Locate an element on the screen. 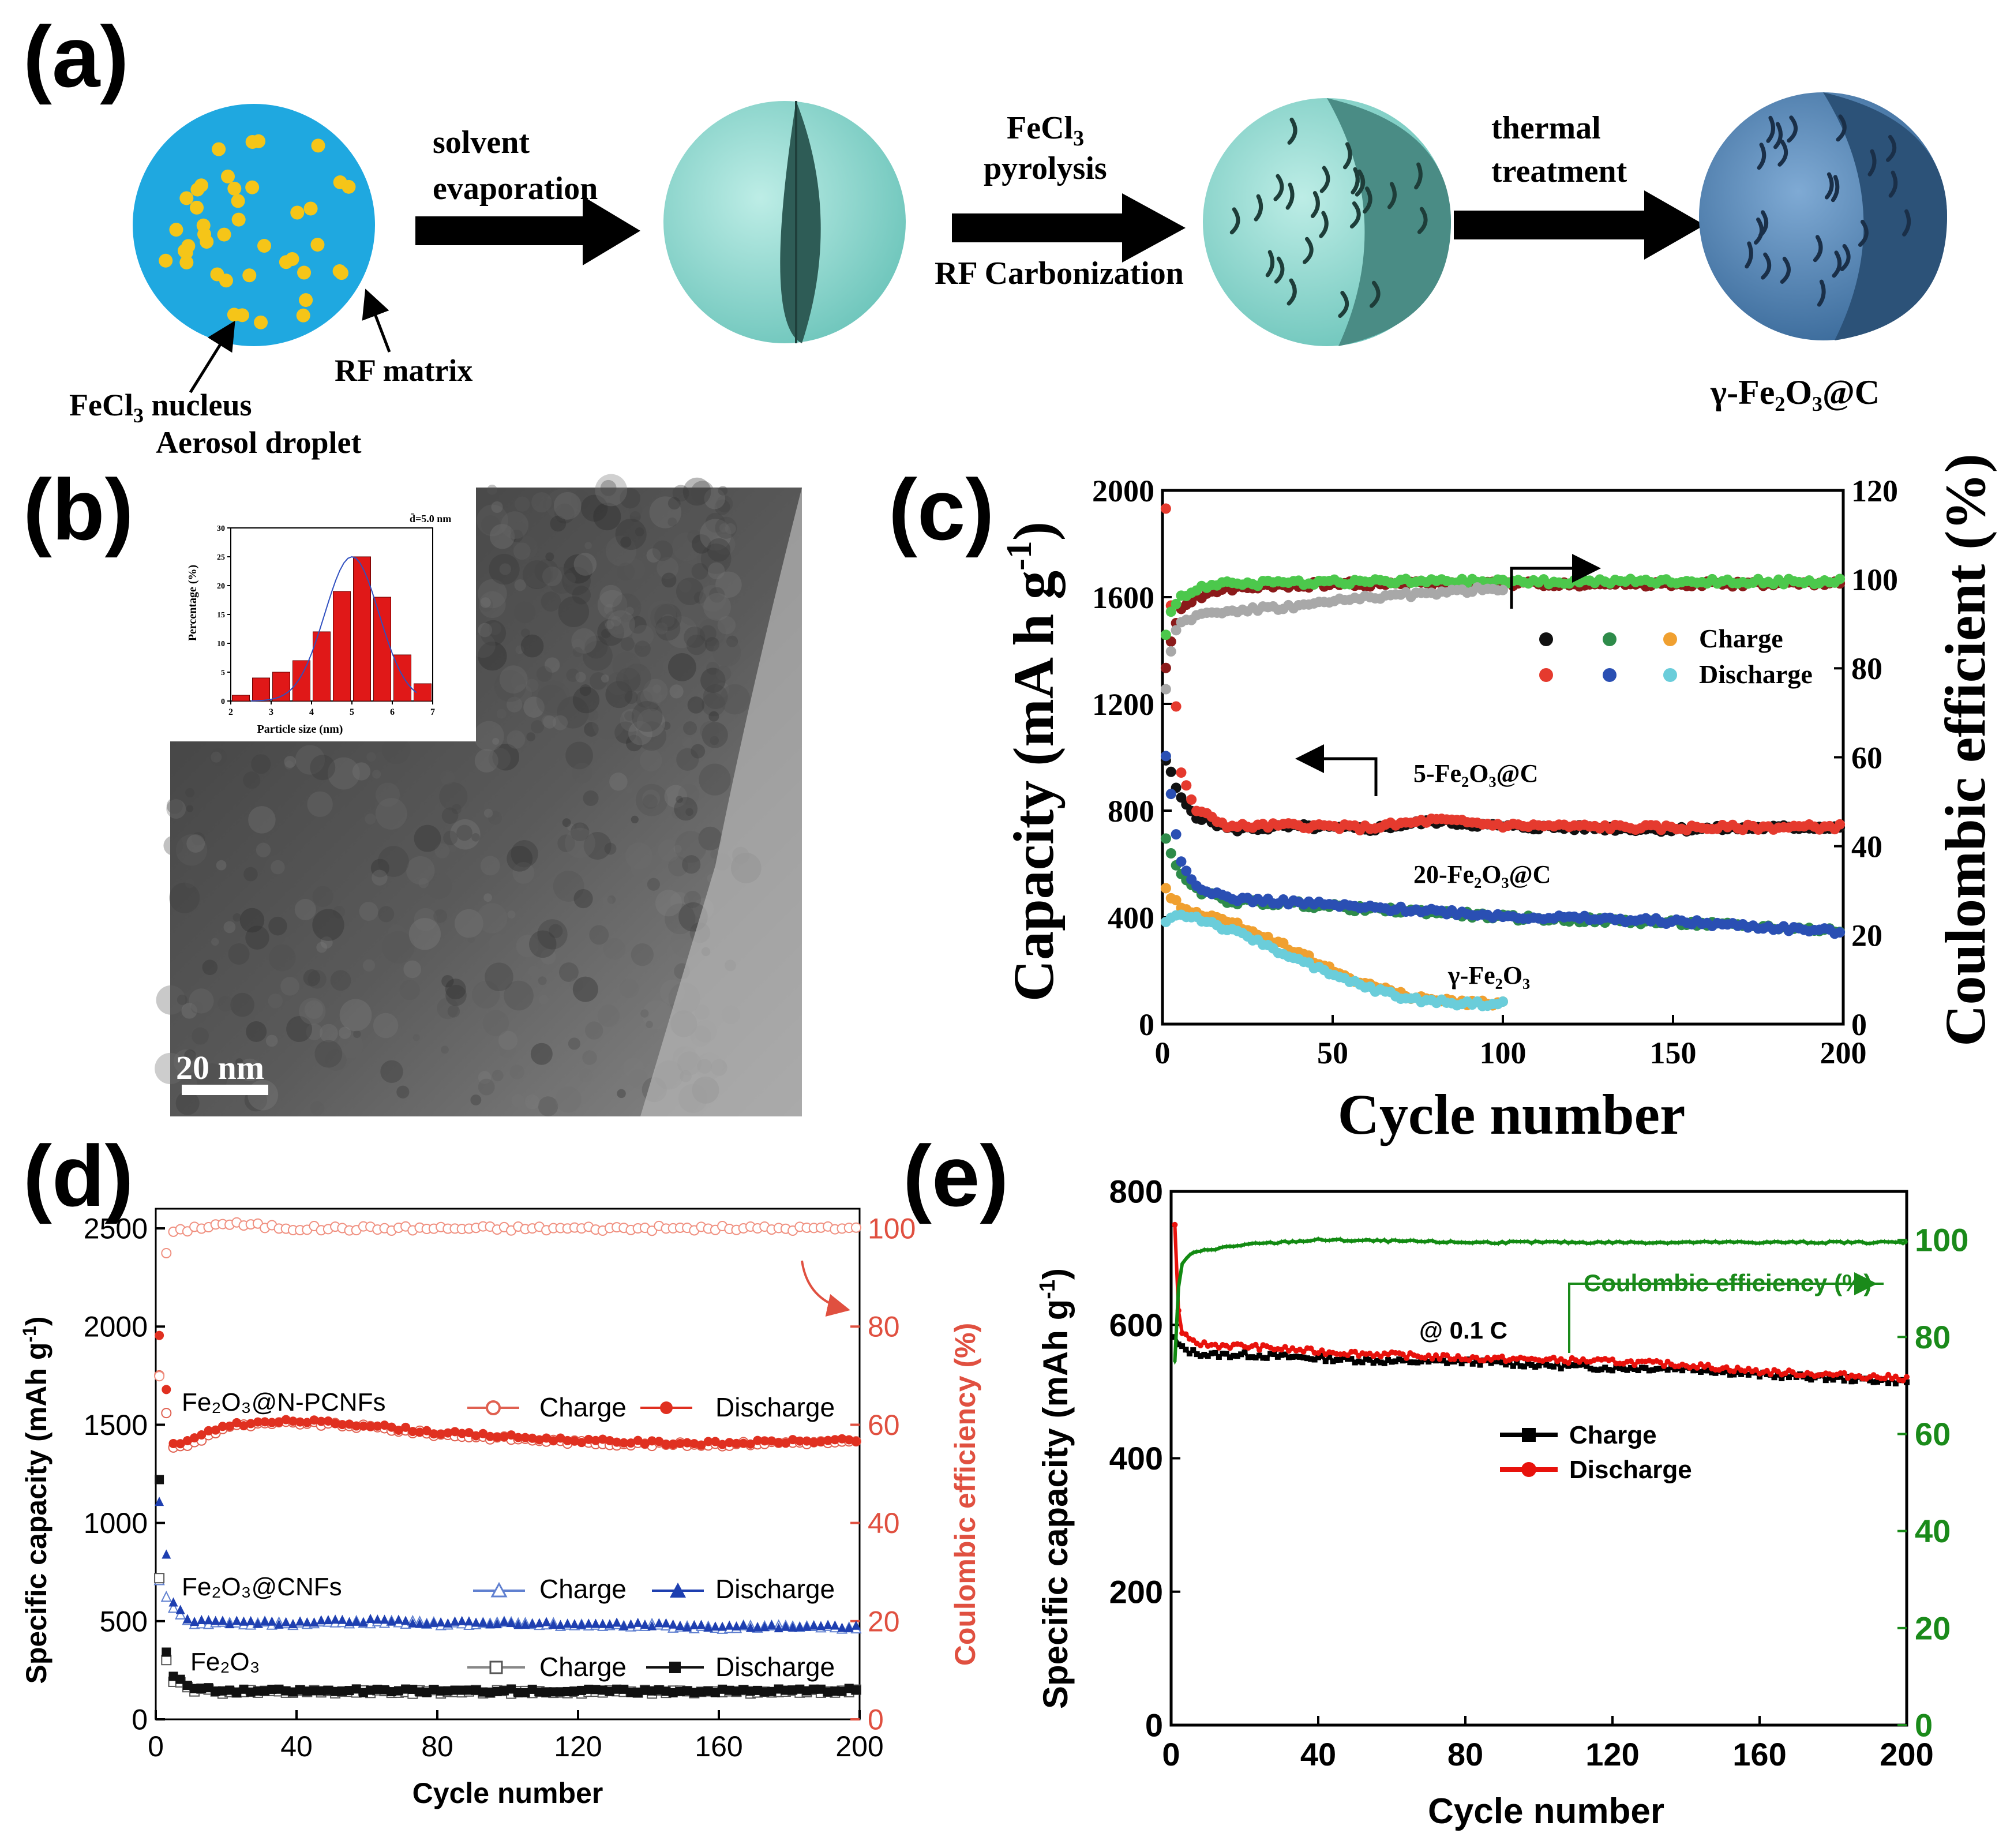 The width and height of the screenshot is (1999, 1848). y2tick-label: 40 is located at coordinates (884, 1523).